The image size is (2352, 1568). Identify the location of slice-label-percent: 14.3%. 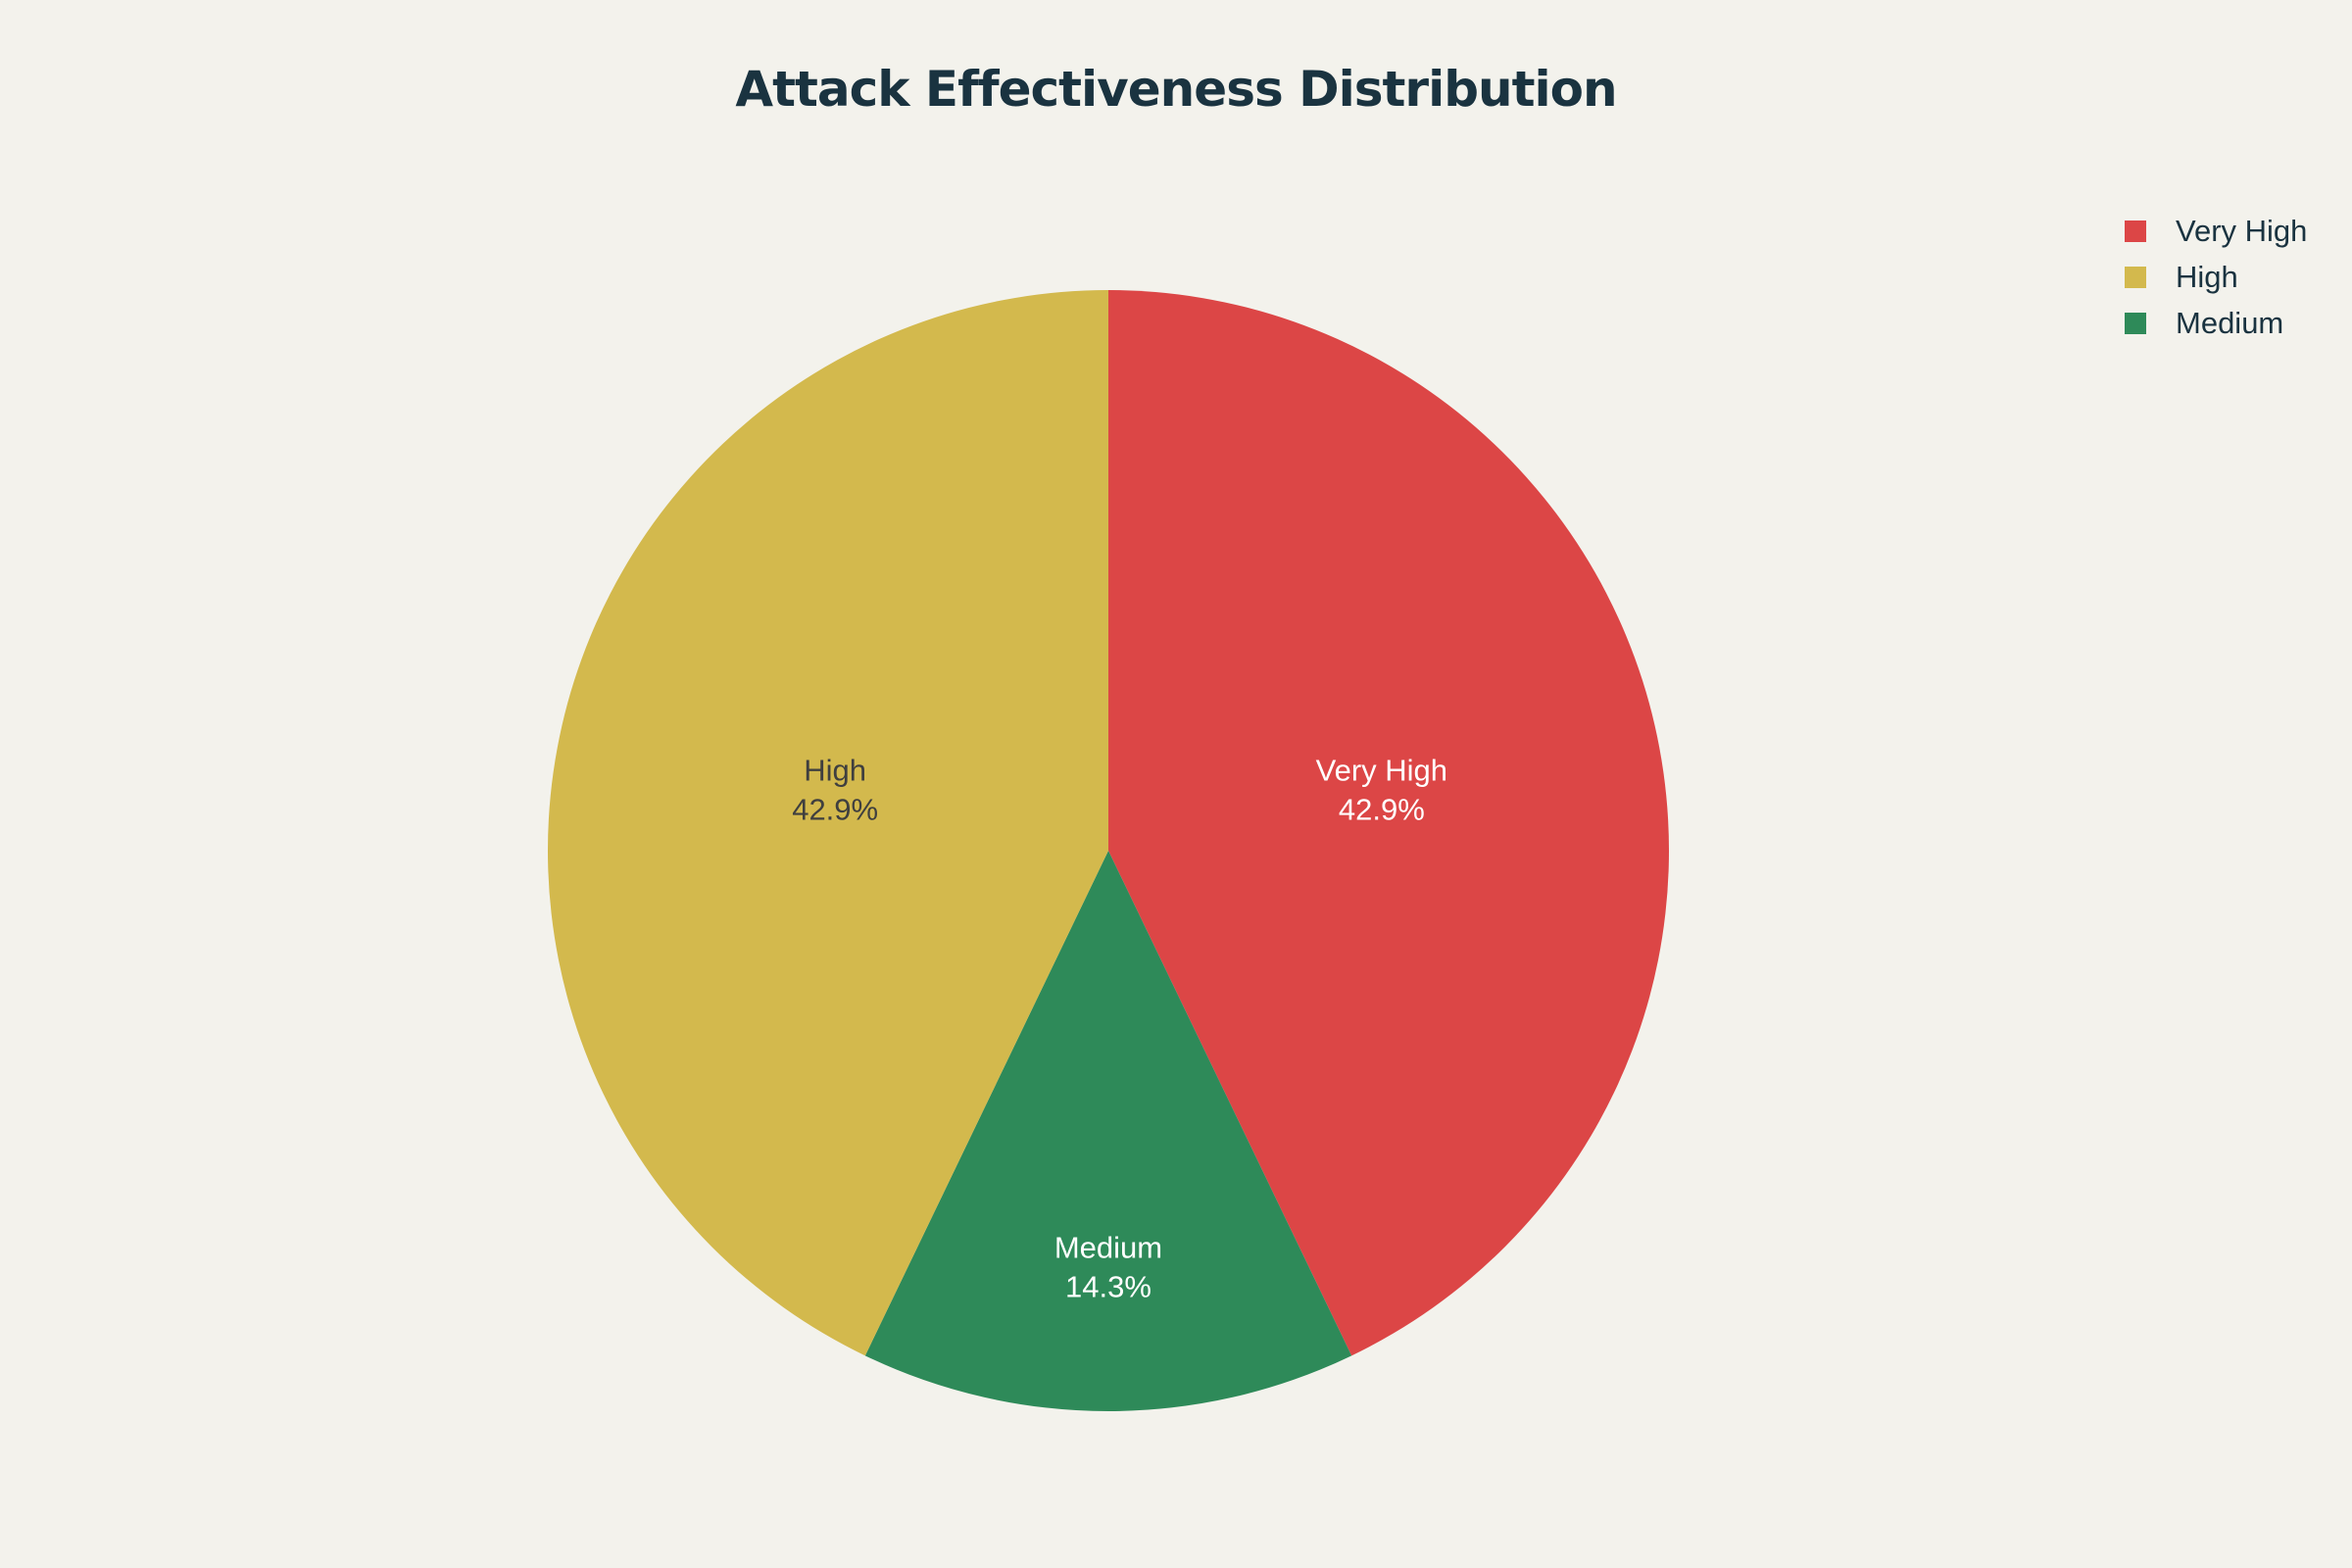
(1108, 1286).